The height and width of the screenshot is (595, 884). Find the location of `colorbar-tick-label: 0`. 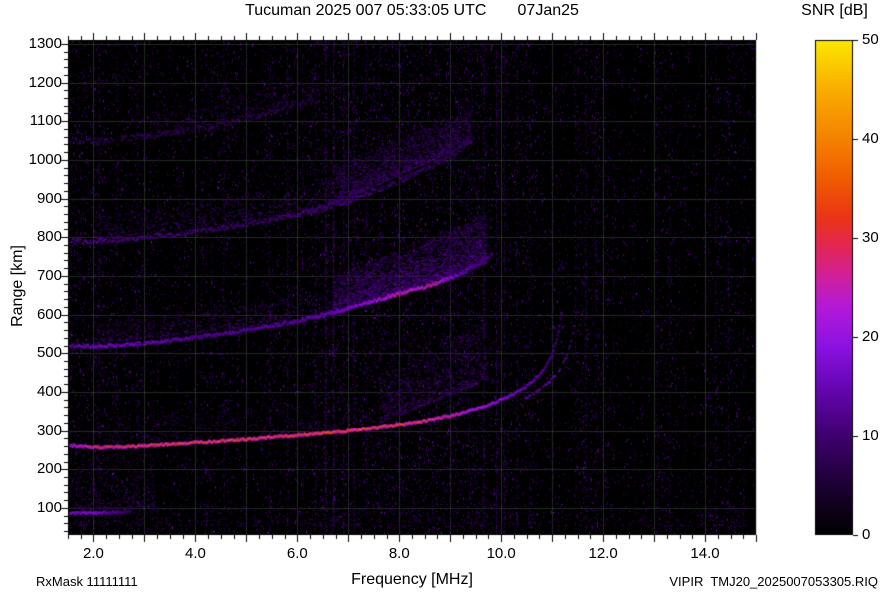

colorbar-tick-label: 0 is located at coordinates (866, 534).